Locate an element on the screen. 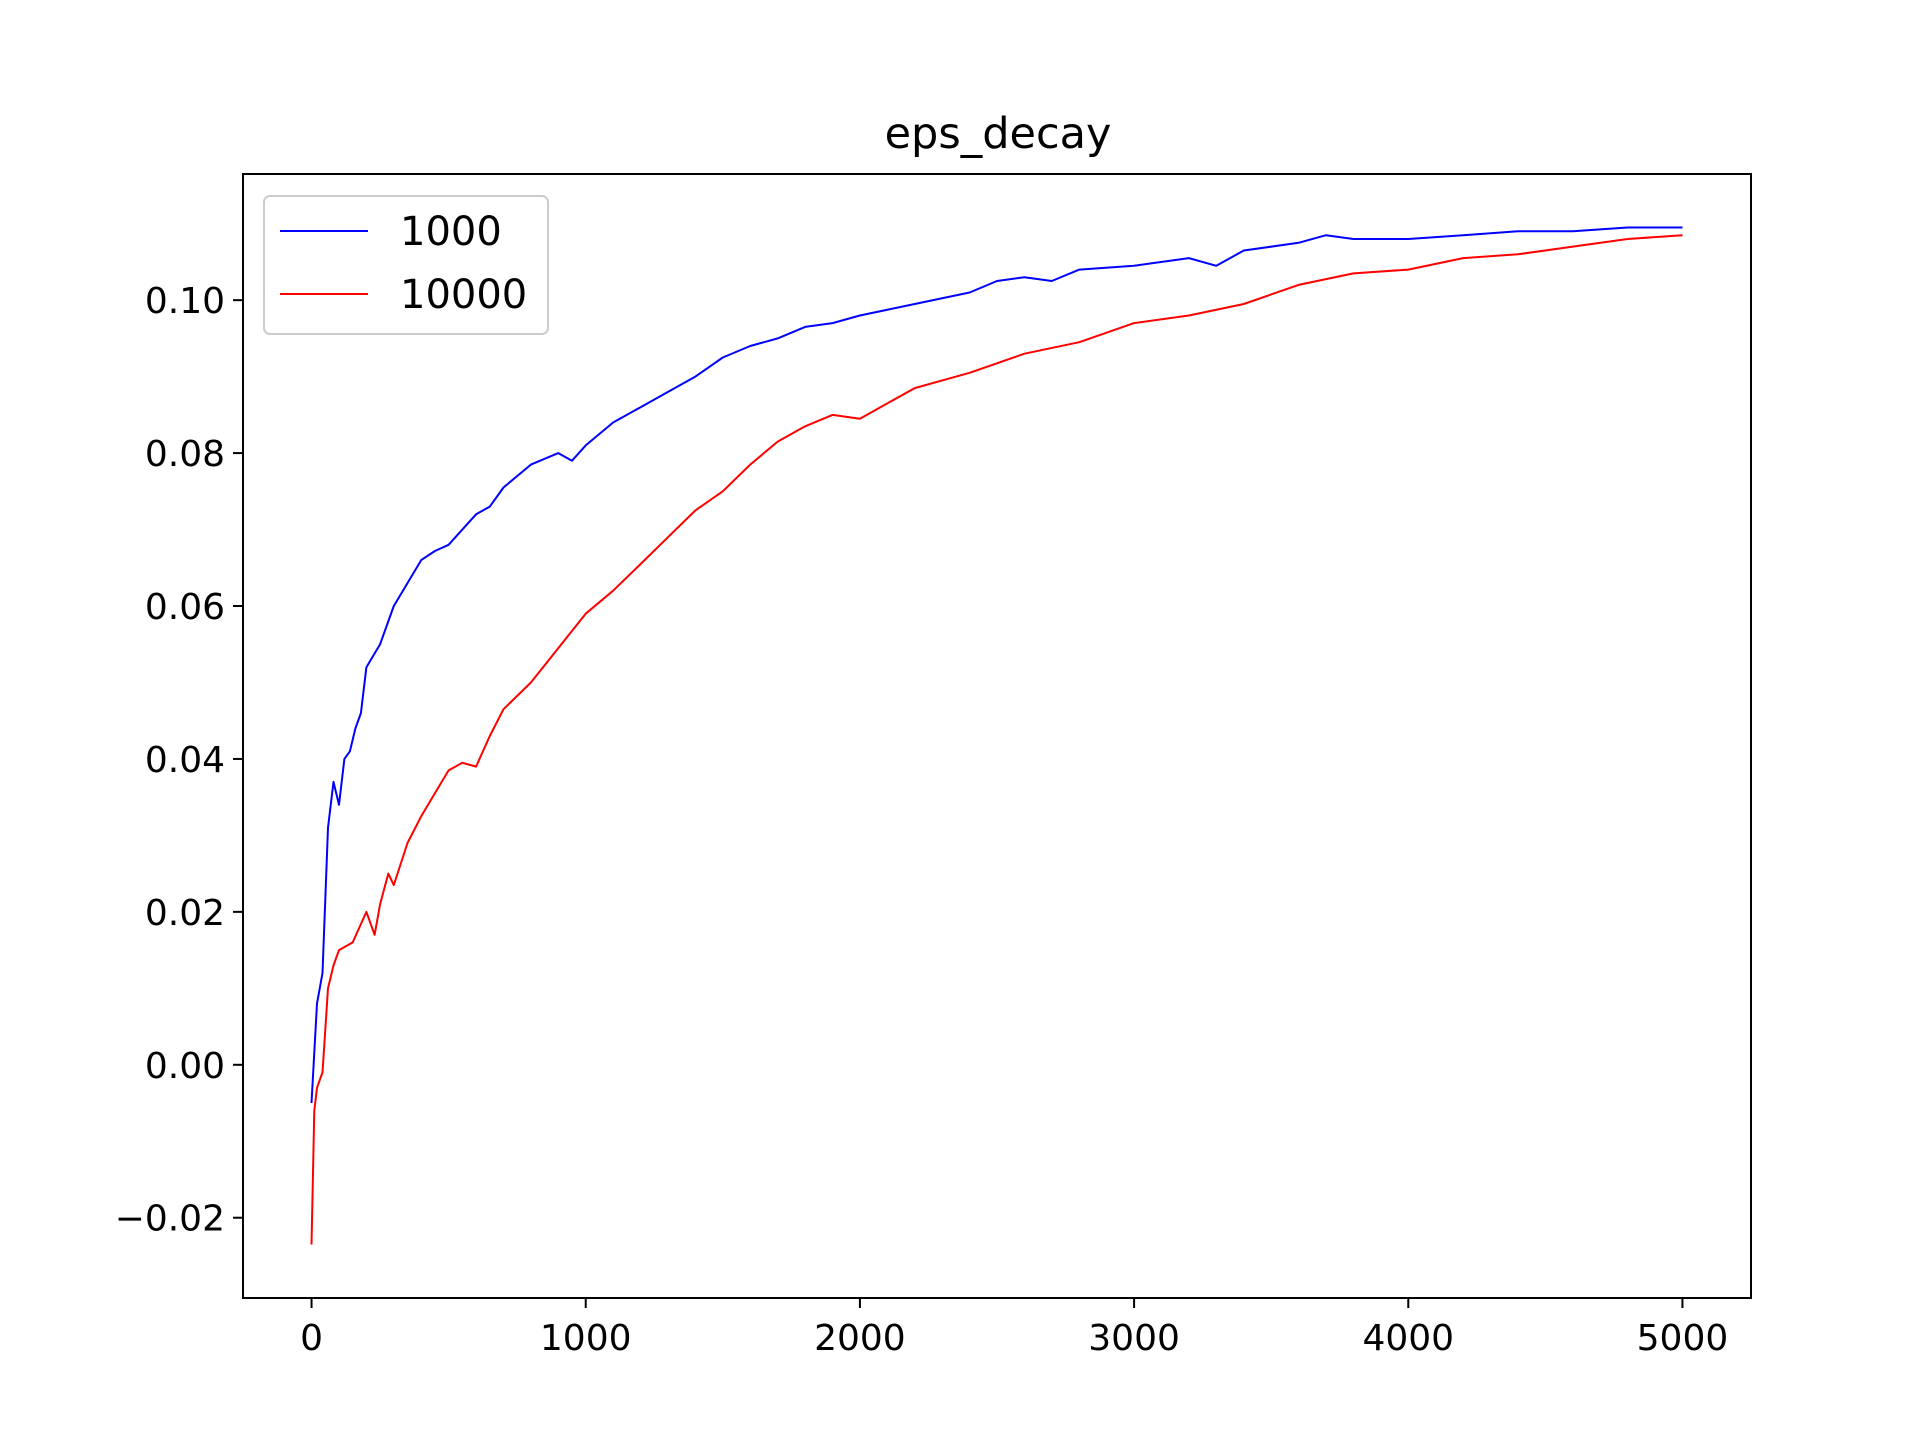 This screenshot has width=1920, height=1440. y-tick-label: 0.00 is located at coordinates (185, 1066).